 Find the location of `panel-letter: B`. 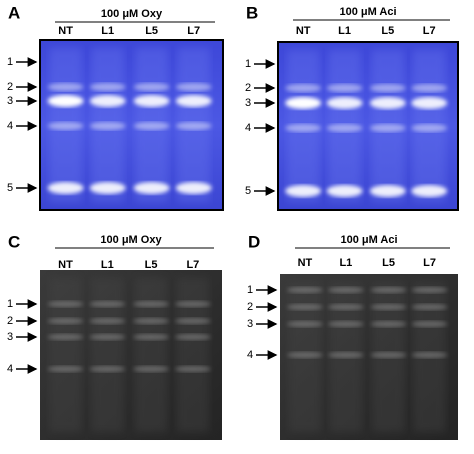

panel-letter: B is located at coordinates (252, 12).